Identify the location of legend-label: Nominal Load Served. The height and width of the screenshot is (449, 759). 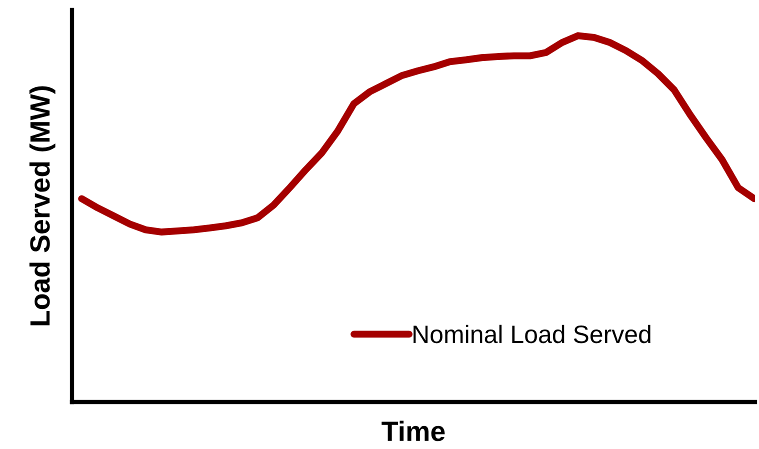
(532, 334).